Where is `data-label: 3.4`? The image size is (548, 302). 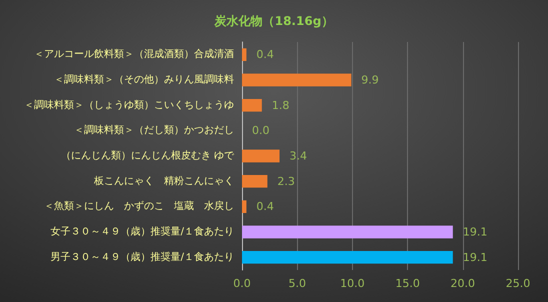
data-label: 3.4 is located at coordinates (299, 156).